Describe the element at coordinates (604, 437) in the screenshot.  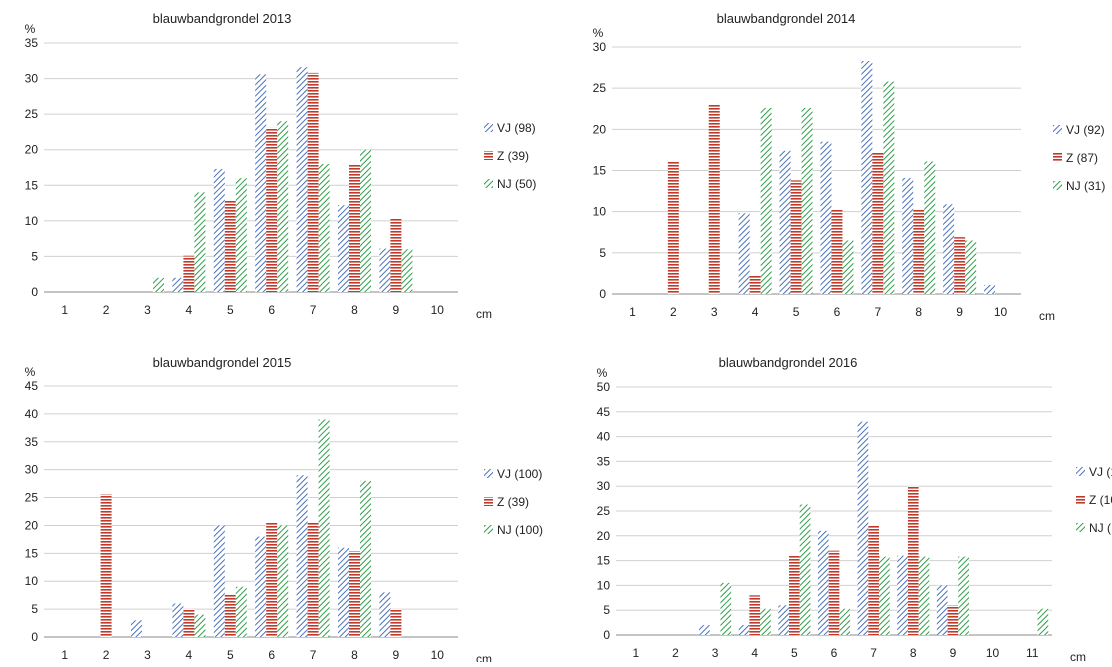
I see `y-tick-label: 40` at that location.